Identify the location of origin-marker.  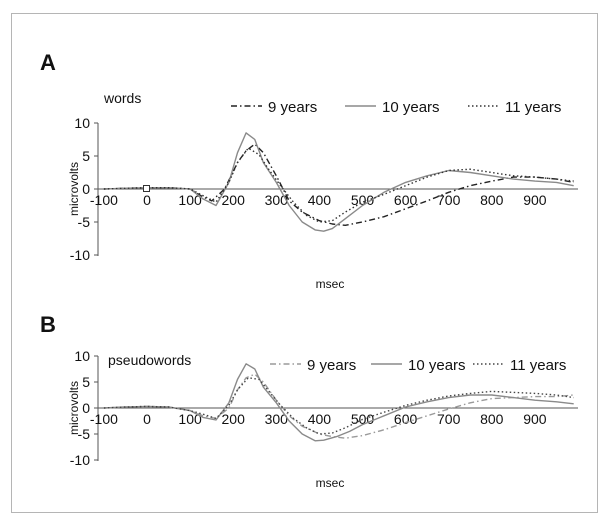
(146, 188).